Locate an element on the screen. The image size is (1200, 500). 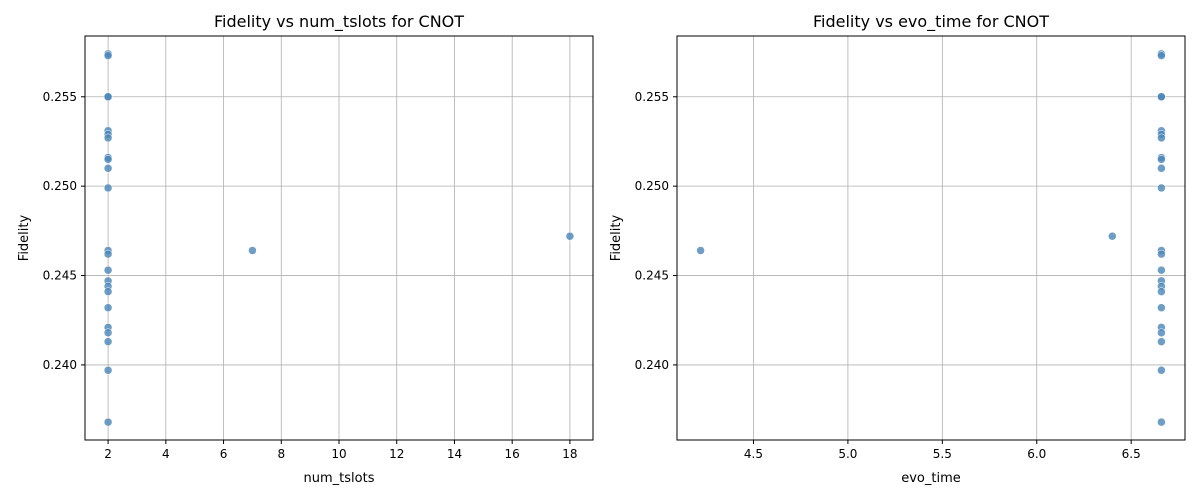
x-tick-label: 4 is located at coordinates (166, 454).